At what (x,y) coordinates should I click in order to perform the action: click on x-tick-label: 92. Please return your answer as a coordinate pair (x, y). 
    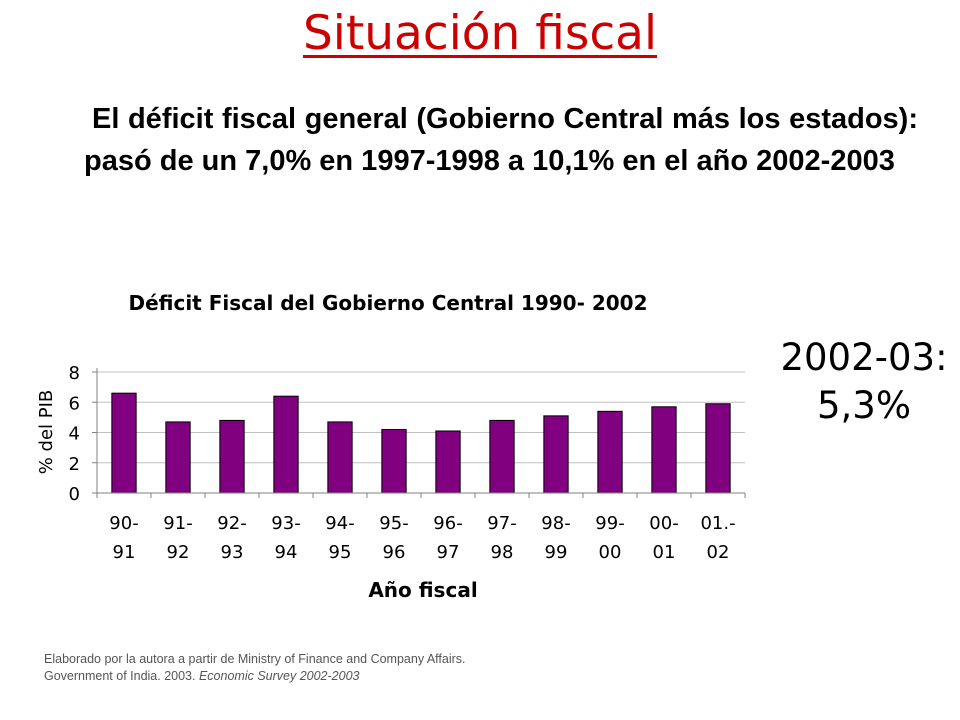
    Looking at the image, I should click on (178, 552).